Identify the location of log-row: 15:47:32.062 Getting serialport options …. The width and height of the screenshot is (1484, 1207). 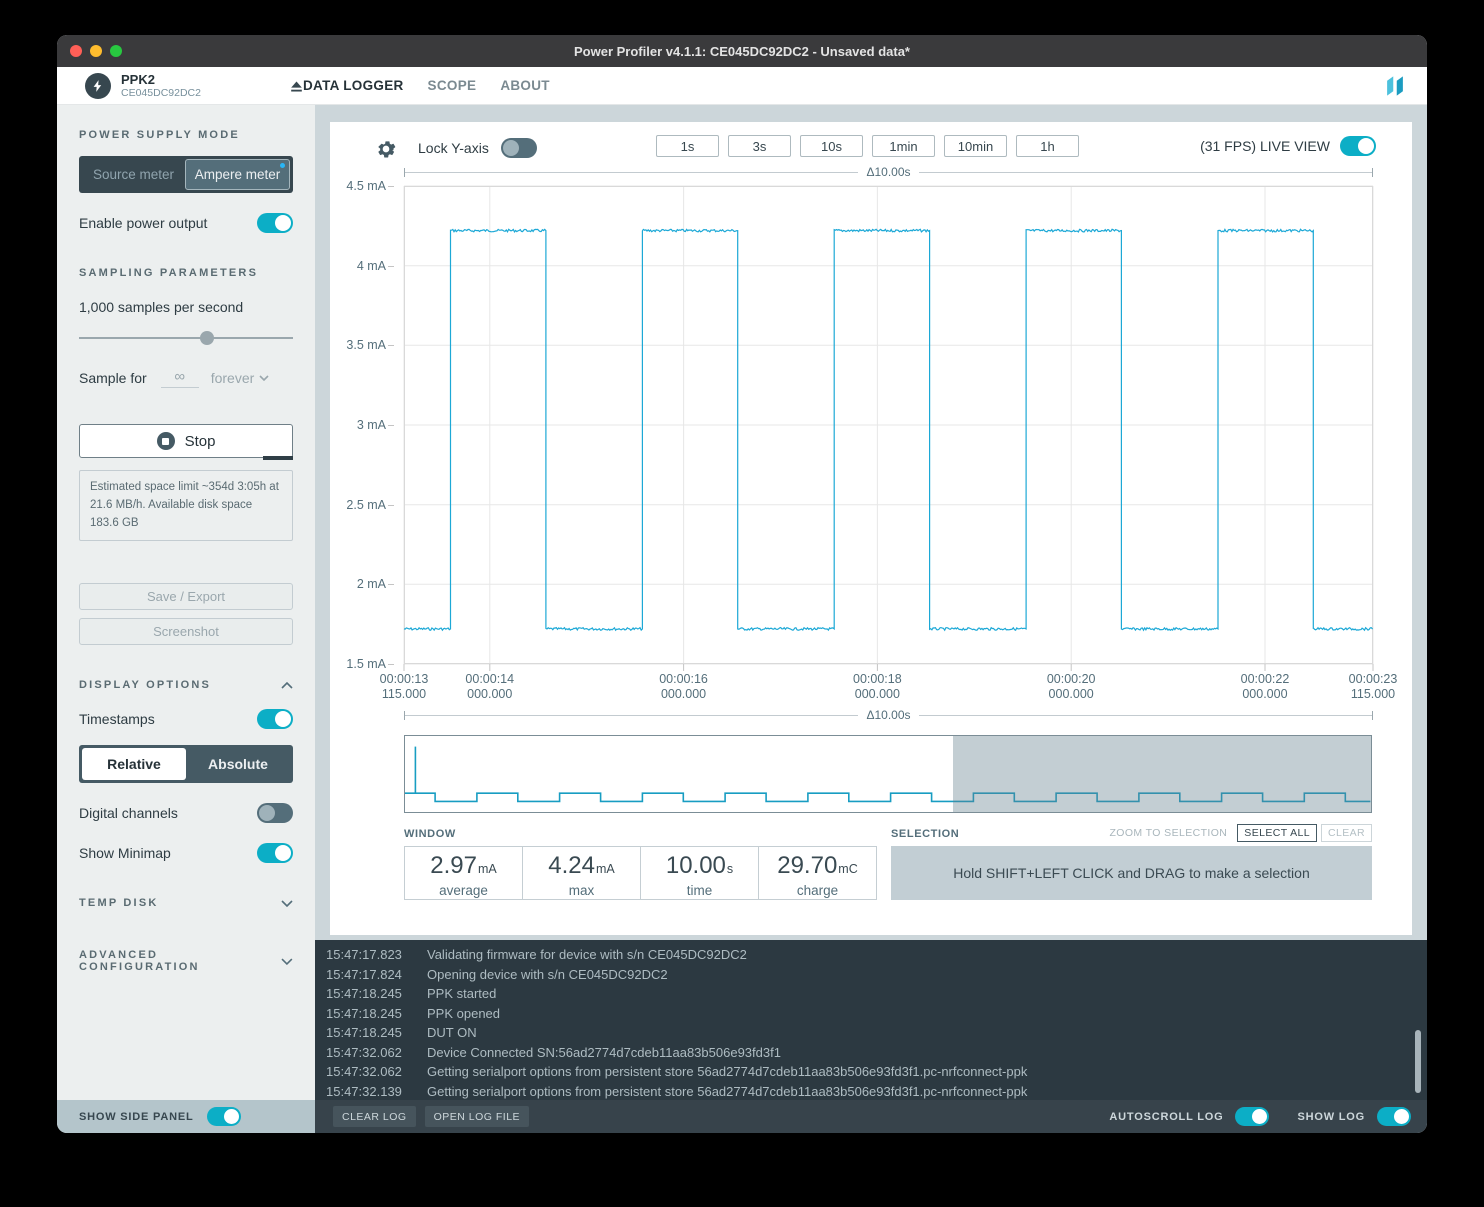
(876, 1072).